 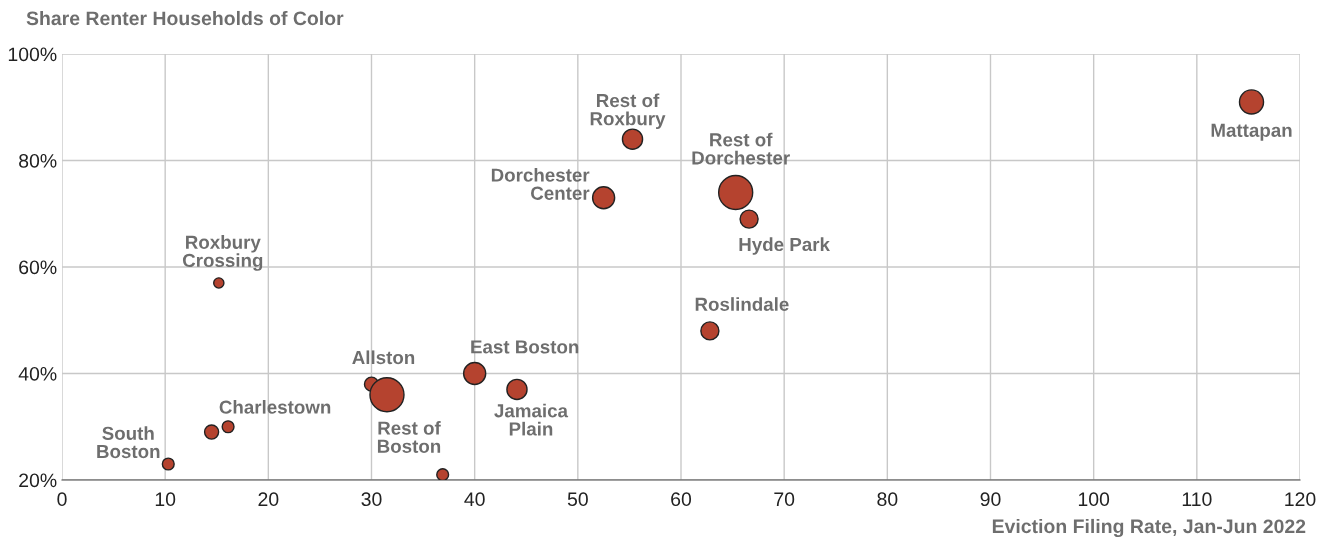 What do you see at coordinates (1251, 132) in the screenshot?
I see `data-label: Mattapan` at bounding box center [1251, 132].